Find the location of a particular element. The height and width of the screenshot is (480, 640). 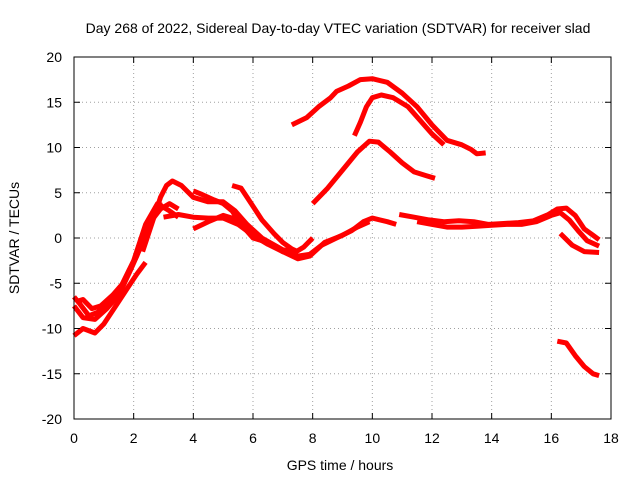

x-tick-label: 8 is located at coordinates (313, 438).